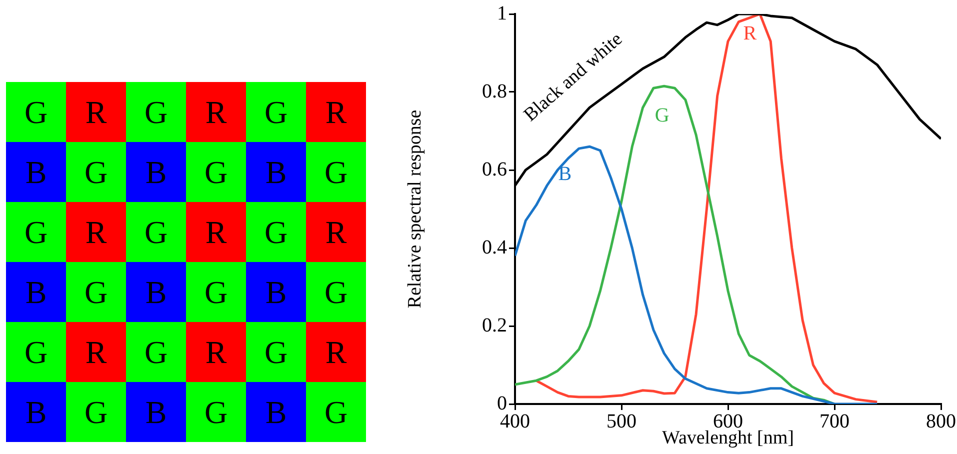  I want to click on y-tick-label: 0.8, so click(494, 91).